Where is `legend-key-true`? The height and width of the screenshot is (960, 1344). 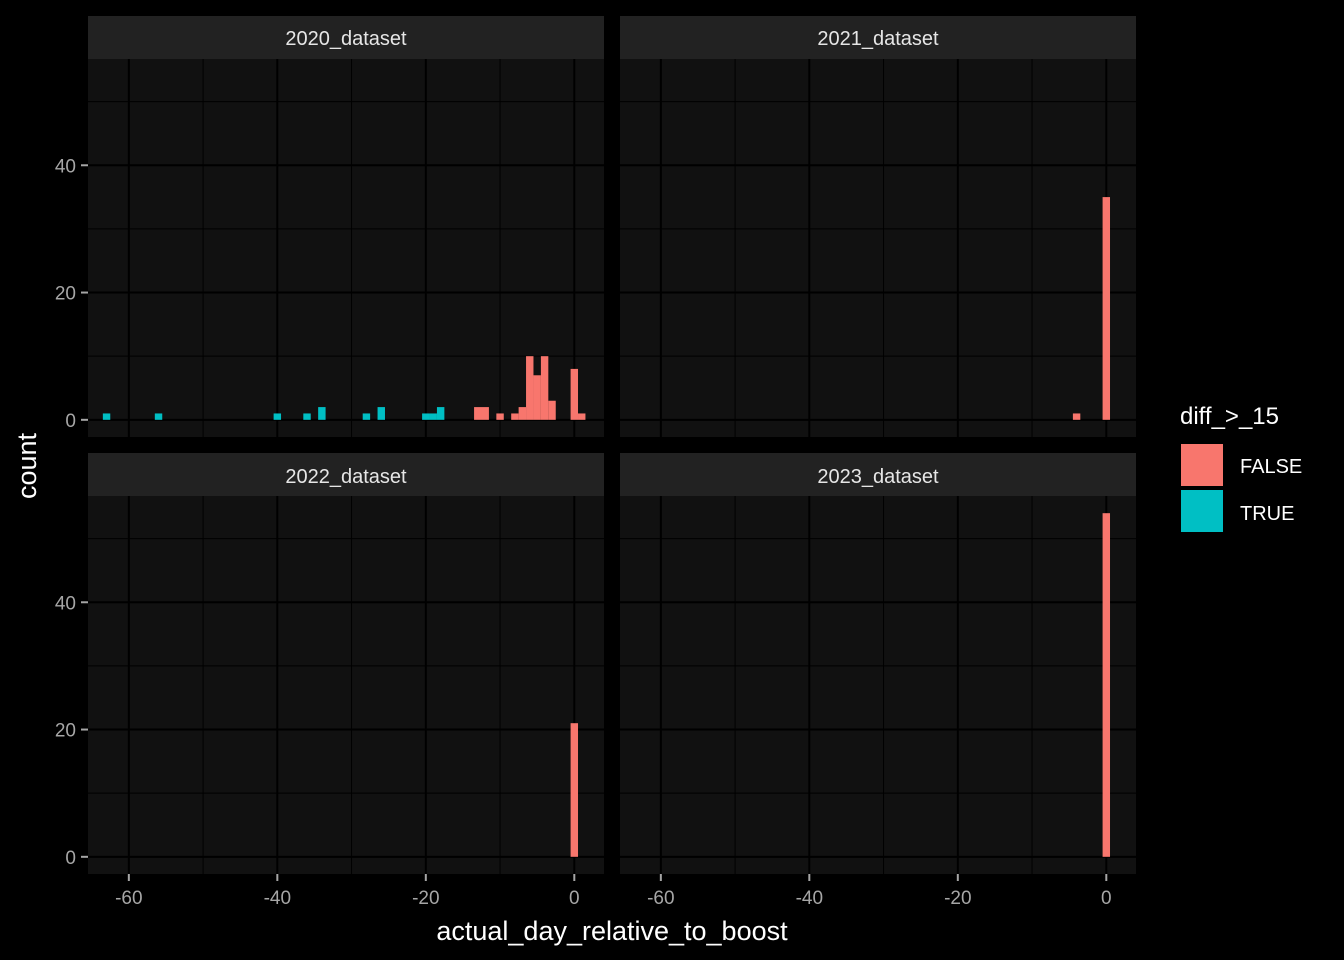 legend-key-true is located at coordinates (1202, 511).